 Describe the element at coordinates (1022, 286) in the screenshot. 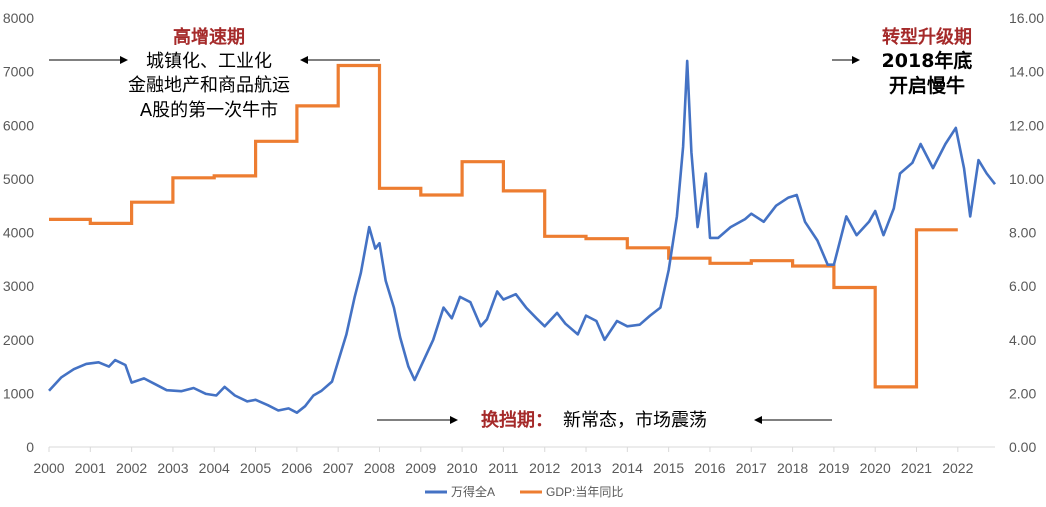

I see `right-y-tick-label: 6.00` at that location.